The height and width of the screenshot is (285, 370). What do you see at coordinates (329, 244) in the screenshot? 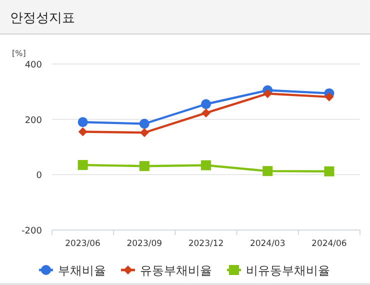
I see `x-tick-label: 2024/06` at bounding box center [329, 244].